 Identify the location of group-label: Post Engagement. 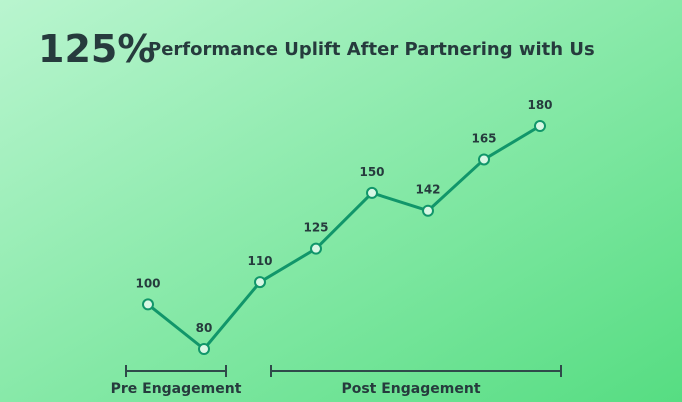
(410, 389).